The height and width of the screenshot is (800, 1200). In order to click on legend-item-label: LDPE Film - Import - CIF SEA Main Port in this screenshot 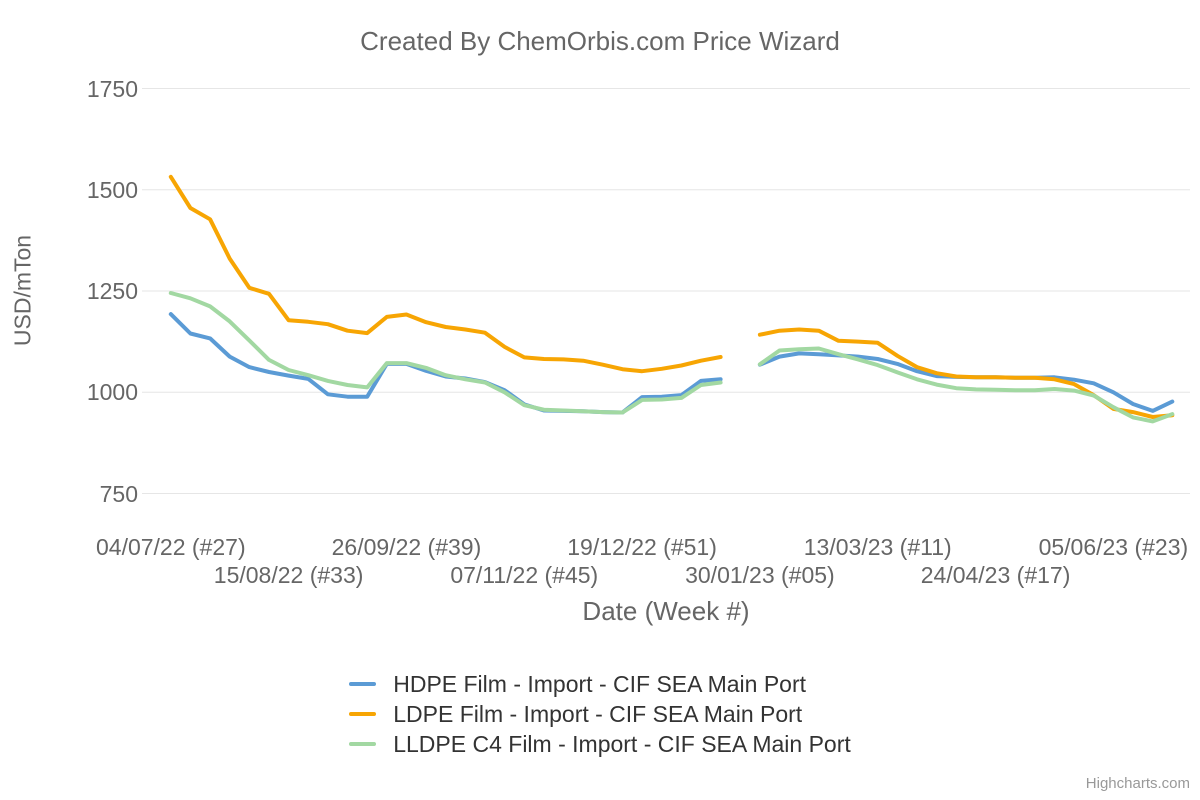, I will do `click(598, 714)`.